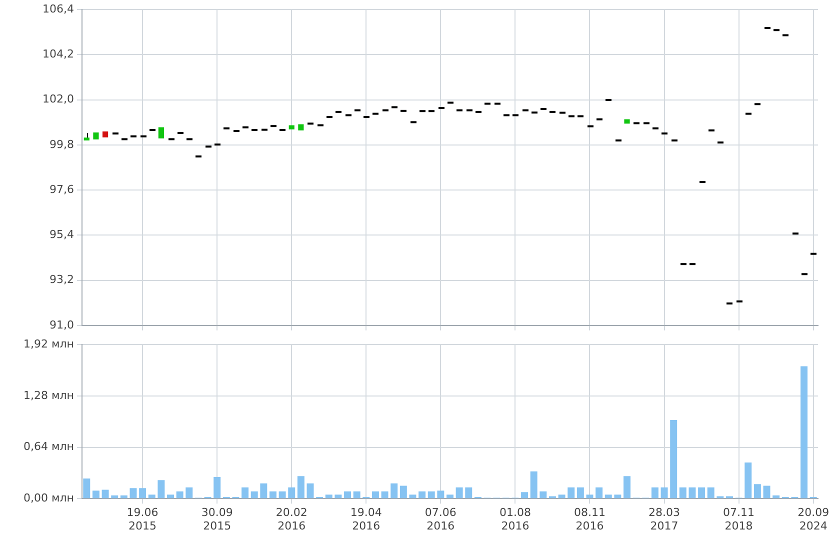 This screenshot has width=840, height=550. Describe the element at coordinates (62, 279) in the screenshot. I see `y-tick-label: 93,2` at that location.